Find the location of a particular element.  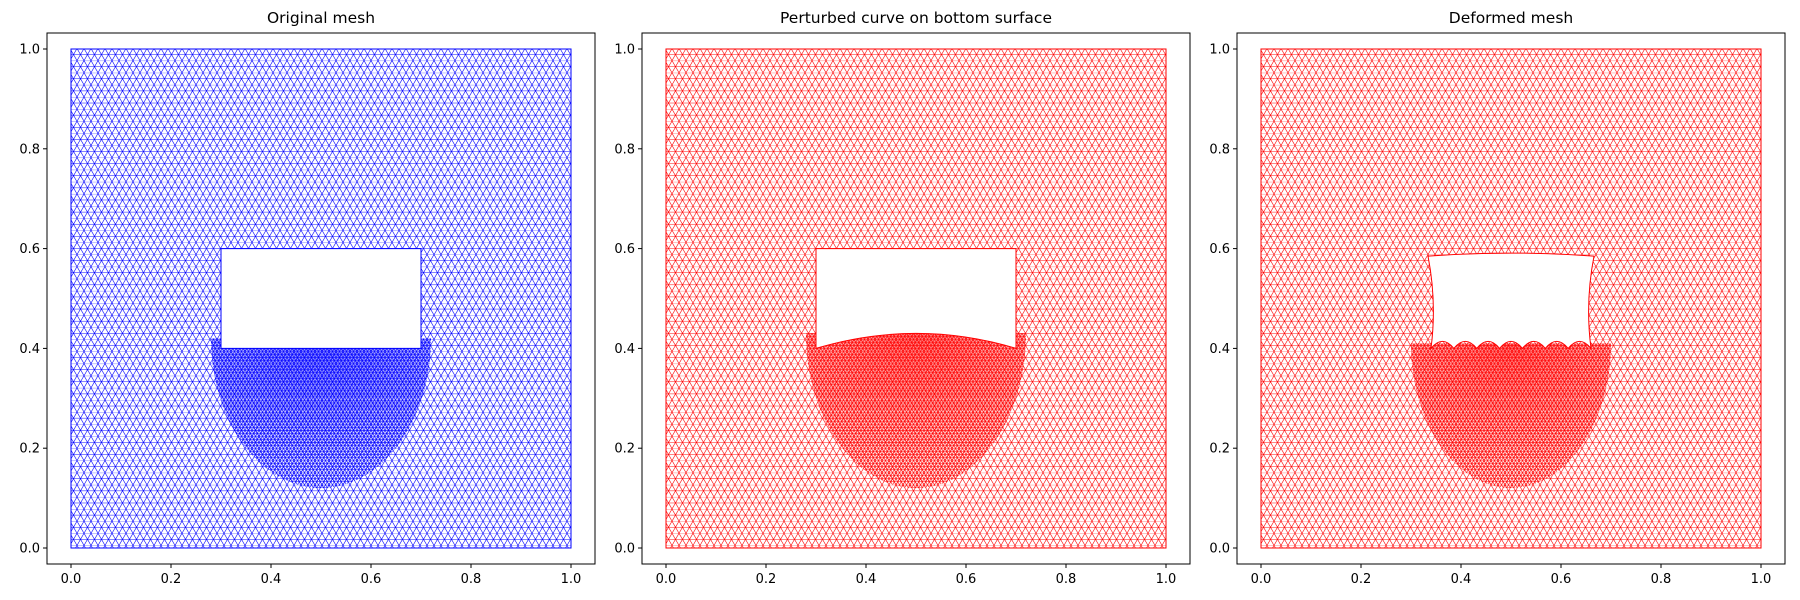

panel-title: Perturbed curve on bottom surface is located at coordinates (916, 18).